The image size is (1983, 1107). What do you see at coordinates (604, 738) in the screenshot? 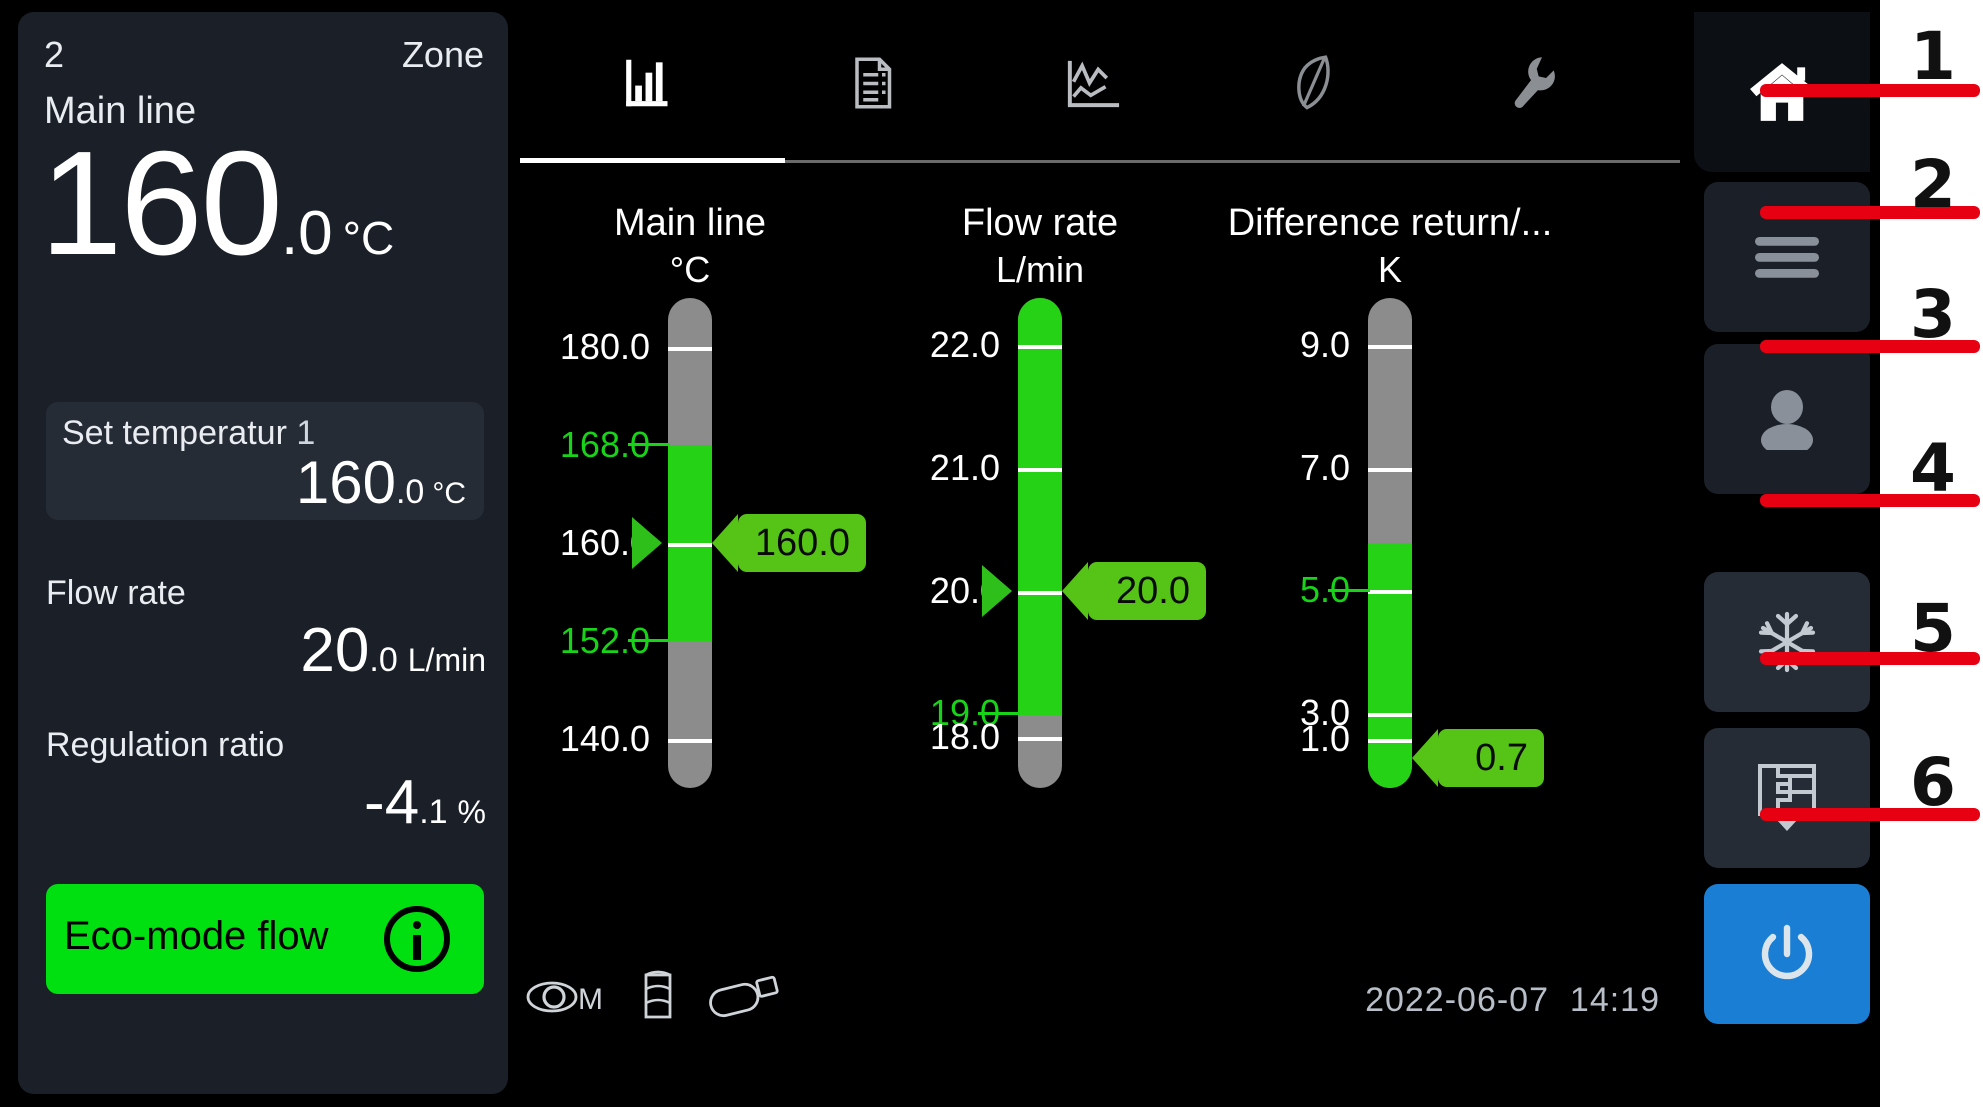
I see `gauge-scale-label-140: 140.0` at bounding box center [604, 738].